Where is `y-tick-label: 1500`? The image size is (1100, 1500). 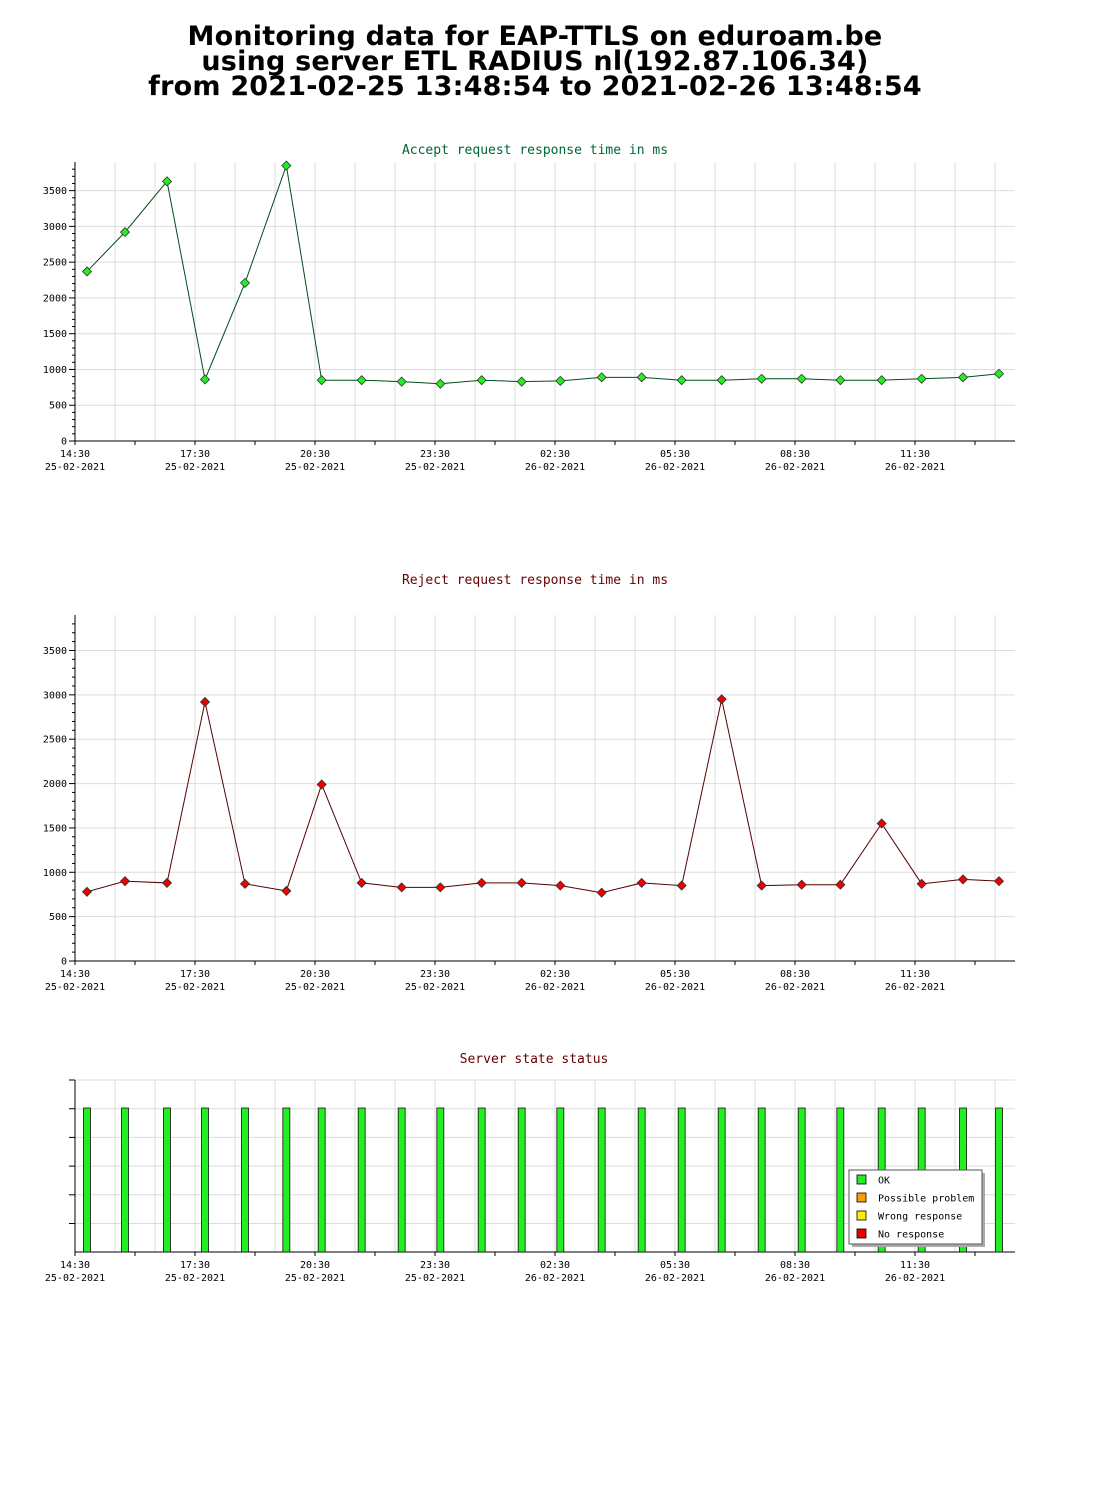
y-tick-label: 1500 is located at coordinates (55, 828).